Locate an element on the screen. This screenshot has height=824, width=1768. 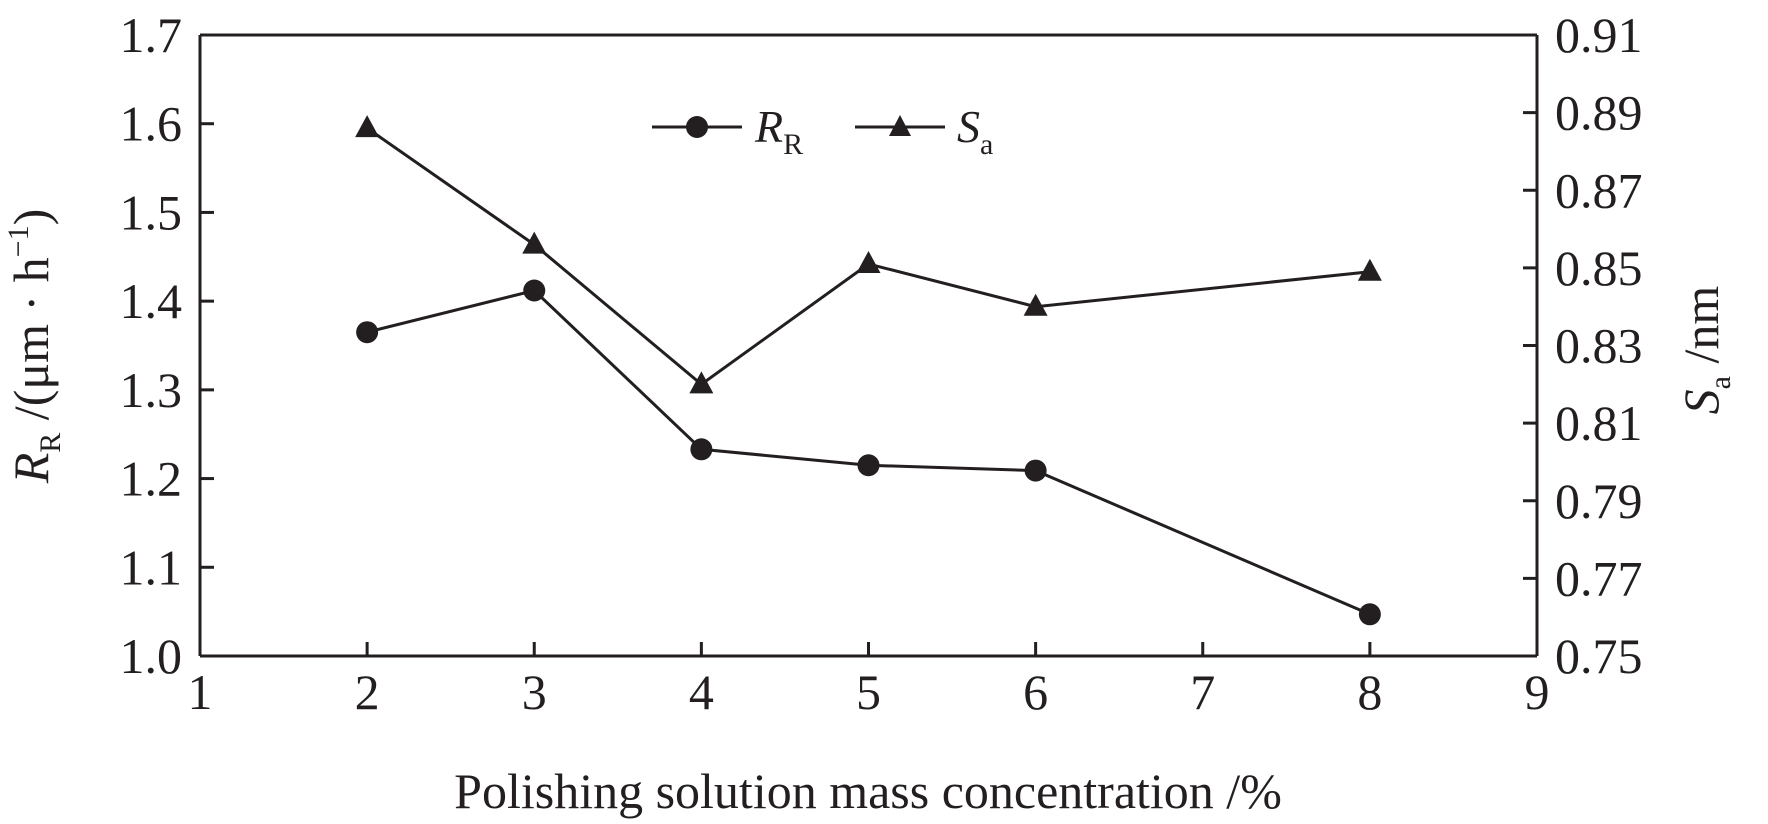
x-axis-ticks: 1 2 3 4 5 6 7 8 9 is located at coordinates (869, 681).